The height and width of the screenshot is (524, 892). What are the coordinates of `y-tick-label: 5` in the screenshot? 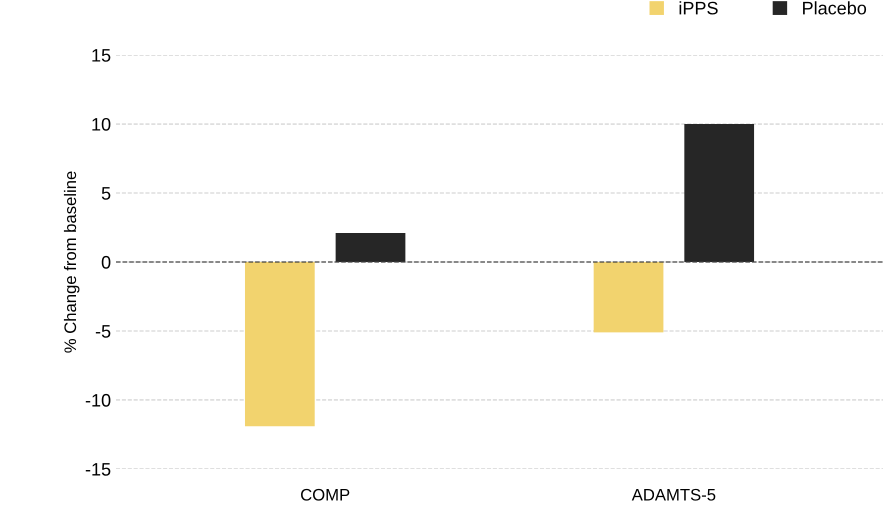 It's located at (106, 193).